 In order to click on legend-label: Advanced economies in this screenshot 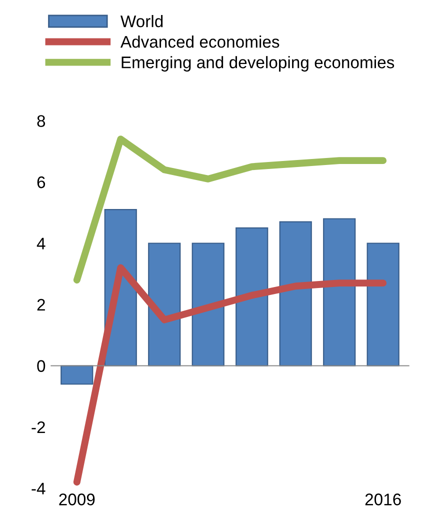, I will do `click(200, 42)`.